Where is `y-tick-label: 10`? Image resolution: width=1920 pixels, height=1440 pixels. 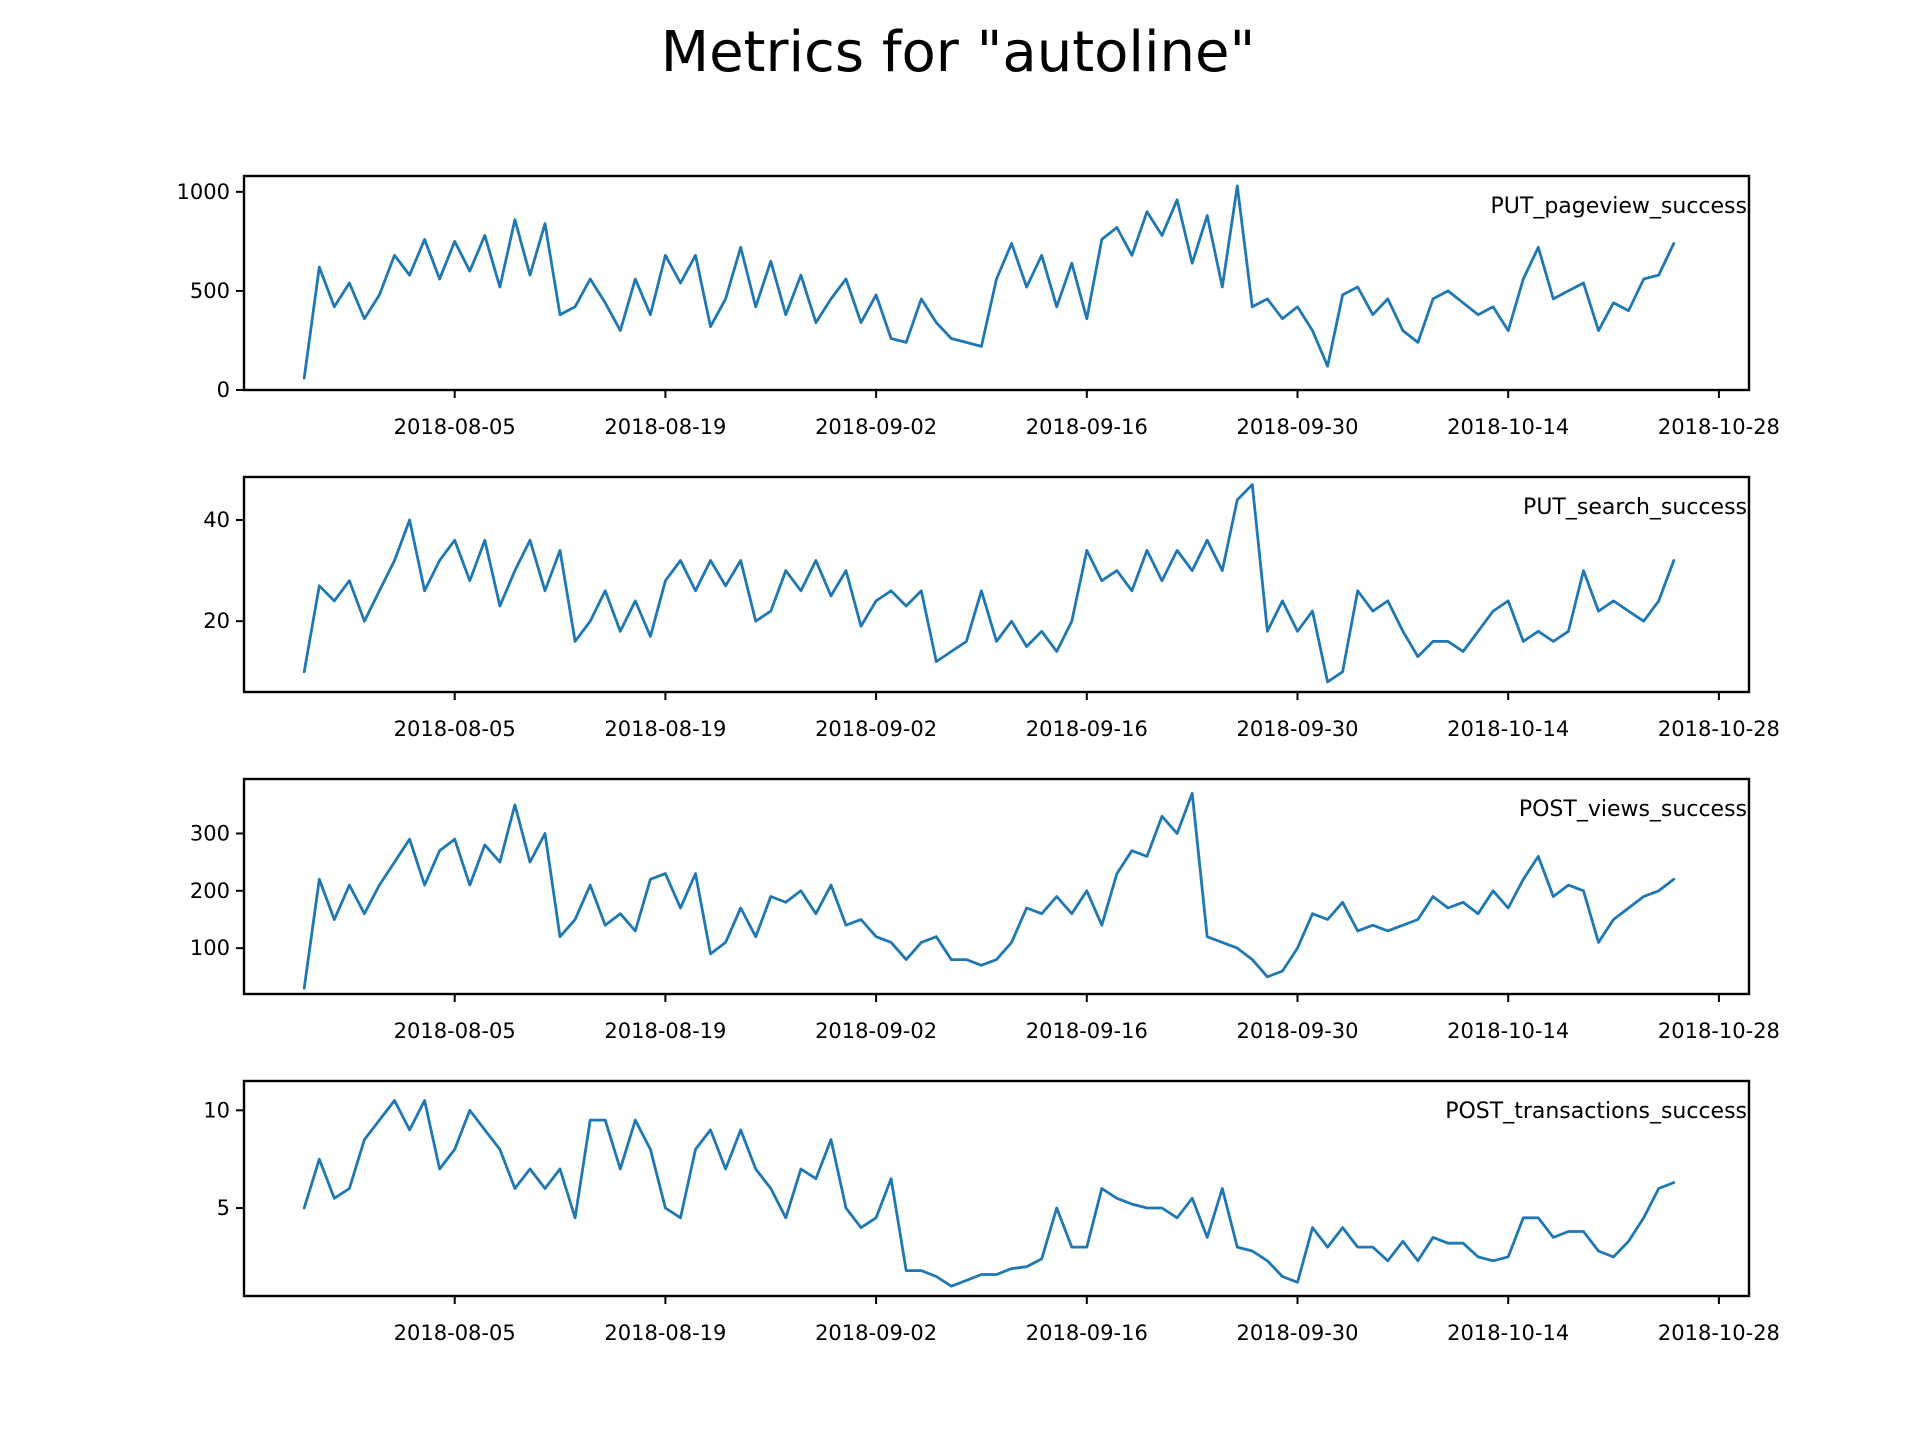 y-tick-label: 10 is located at coordinates (216, 1110).